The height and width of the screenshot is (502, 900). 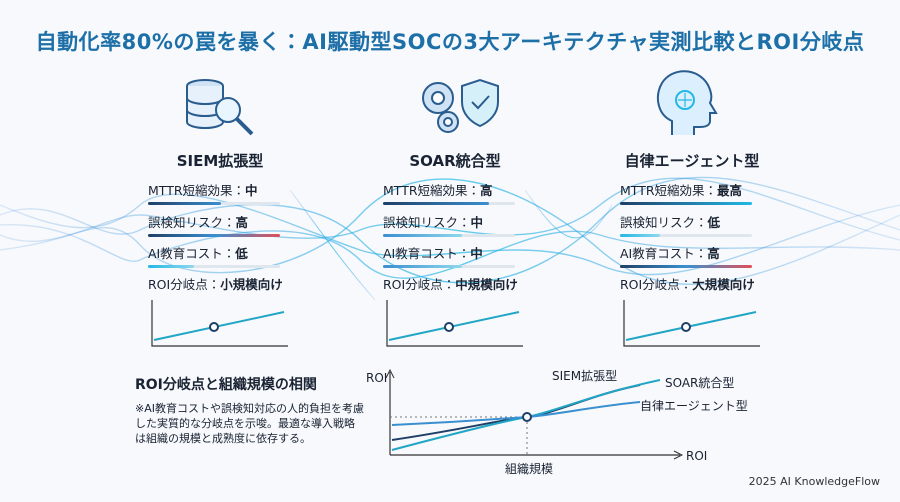 What do you see at coordinates (220, 161) in the screenshot?
I see `column-name: SIEM拡張型` at bounding box center [220, 161].